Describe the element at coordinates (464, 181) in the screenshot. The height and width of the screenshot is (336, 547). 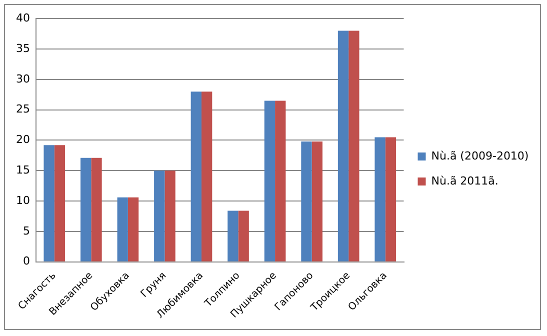
I see `legend-label: Nù.ã 2011ã.` at that location.